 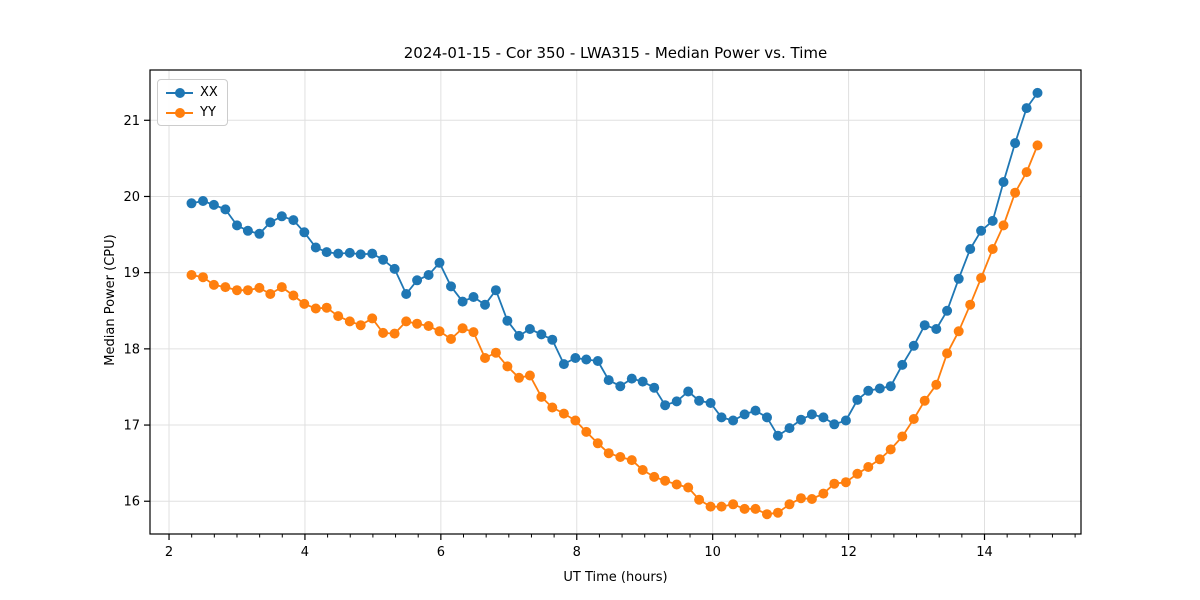 What do you see at coordinates (131, 502) in the screenshot?
I see `y-tick-label: 16` at bounding box center [131, 502].